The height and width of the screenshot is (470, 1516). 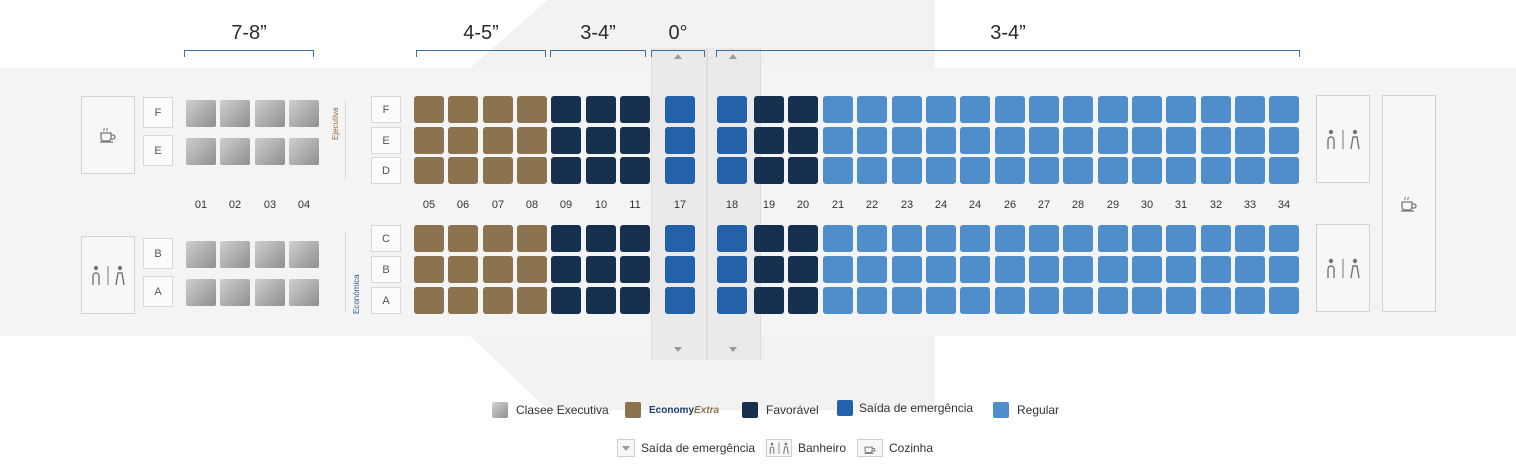 I want to click on seat-21F, so click(x=838, y=109).